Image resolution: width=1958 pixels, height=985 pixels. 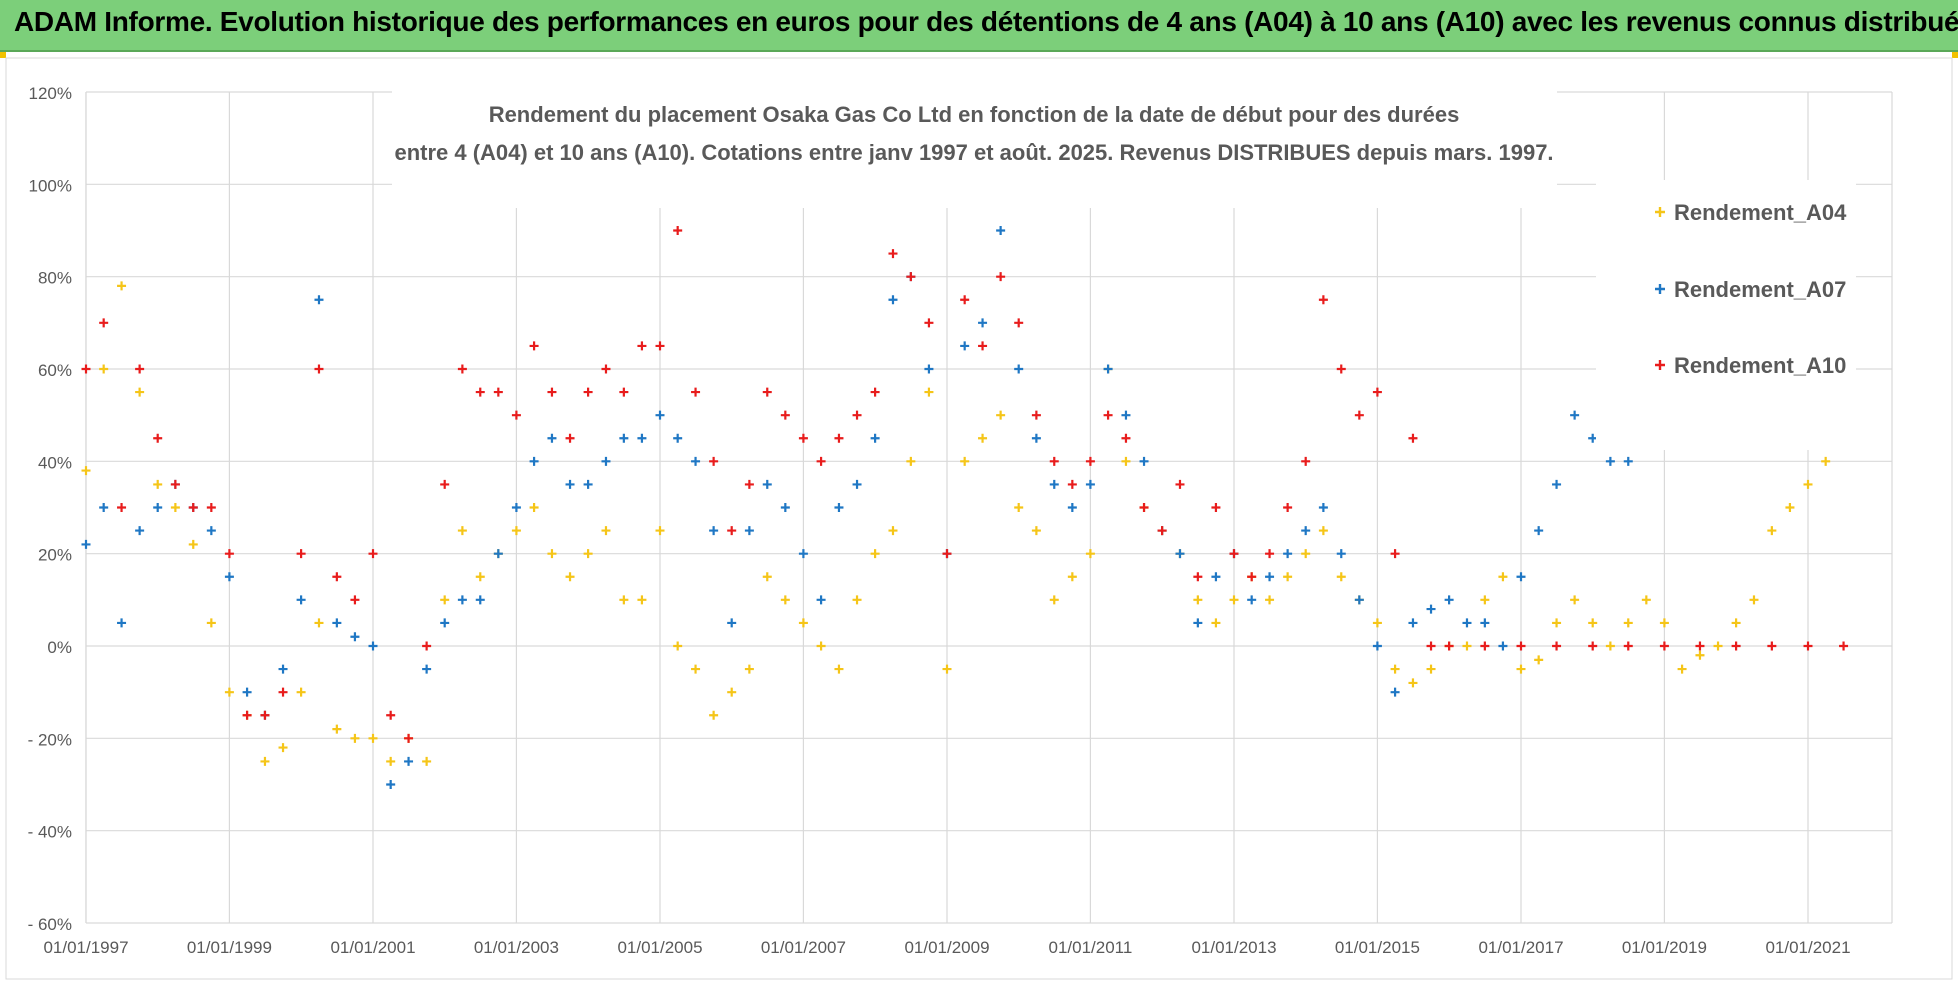 I want to click on y-tick-label: 60%, so click(x=55, y=370).